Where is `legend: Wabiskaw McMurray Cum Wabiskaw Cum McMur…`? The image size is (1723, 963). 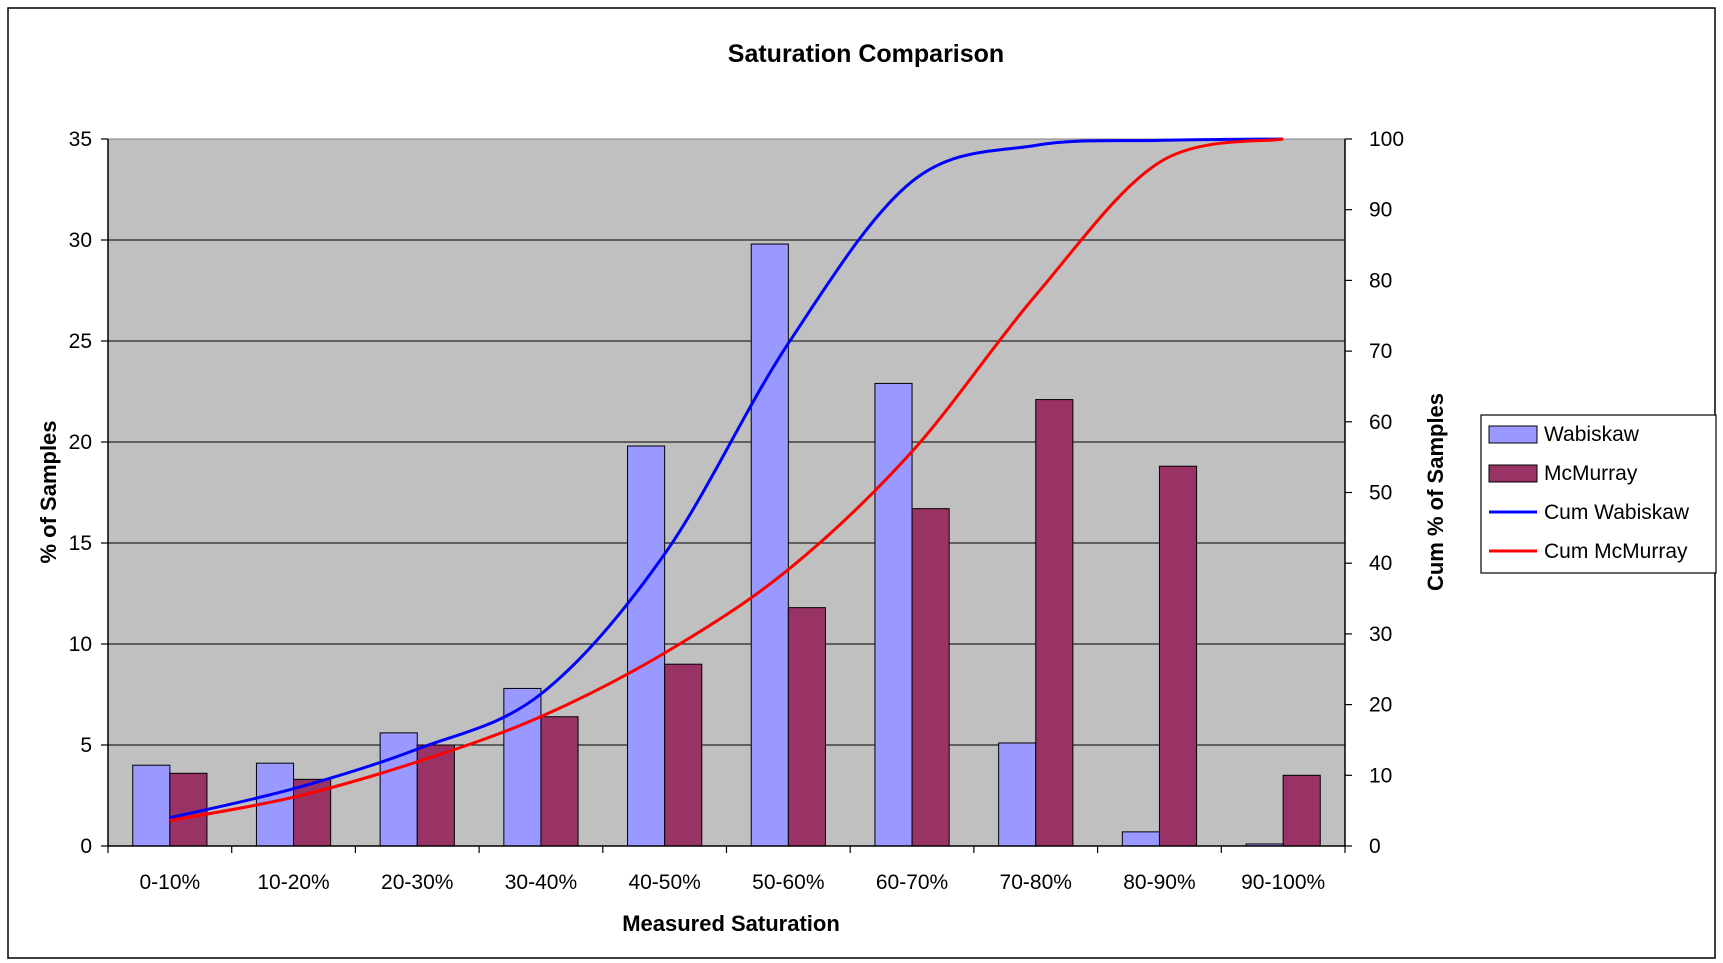 legend: Wabiskaw McMurray Cum Wabiskaw Cum McMur… is located at coordinates (1598, 494).